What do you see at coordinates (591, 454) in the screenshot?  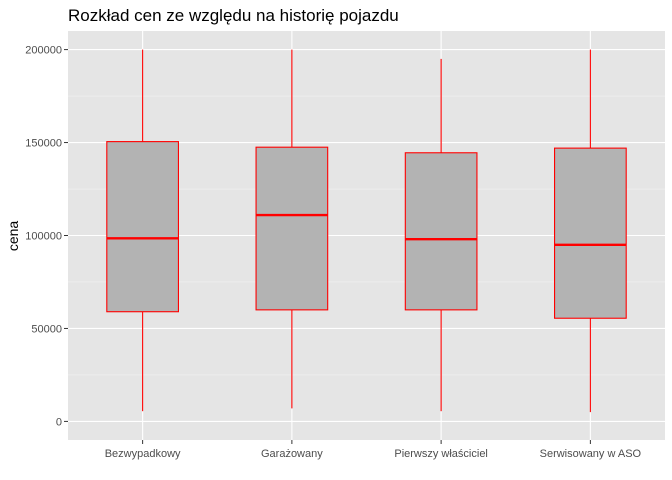 I see `x-tick-label: Serwisowany w ASO` at bounding box center [591, 454].